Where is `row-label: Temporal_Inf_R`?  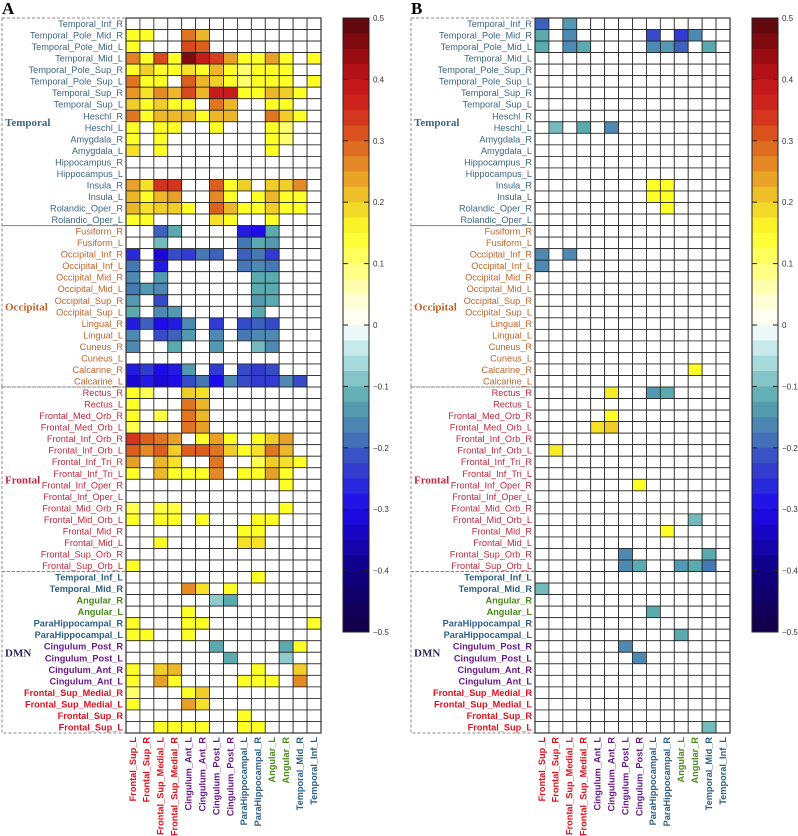
row-label: Temporal_Inf_R is located at coordinates (90, 24).